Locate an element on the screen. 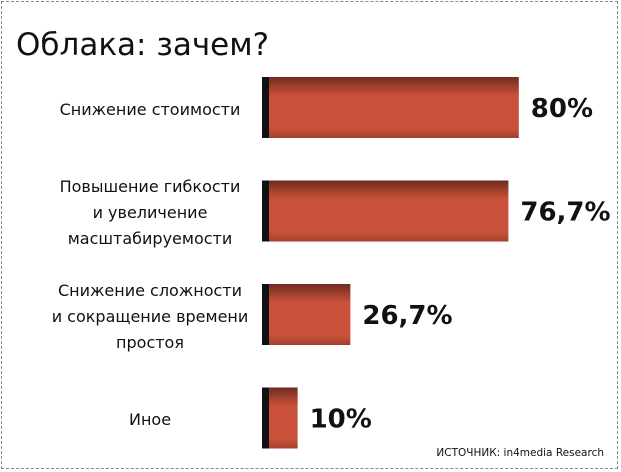 The width and height of the screenshot is (621, 472). category-label: Снижение стоимости is located at coordinates (150, 109).